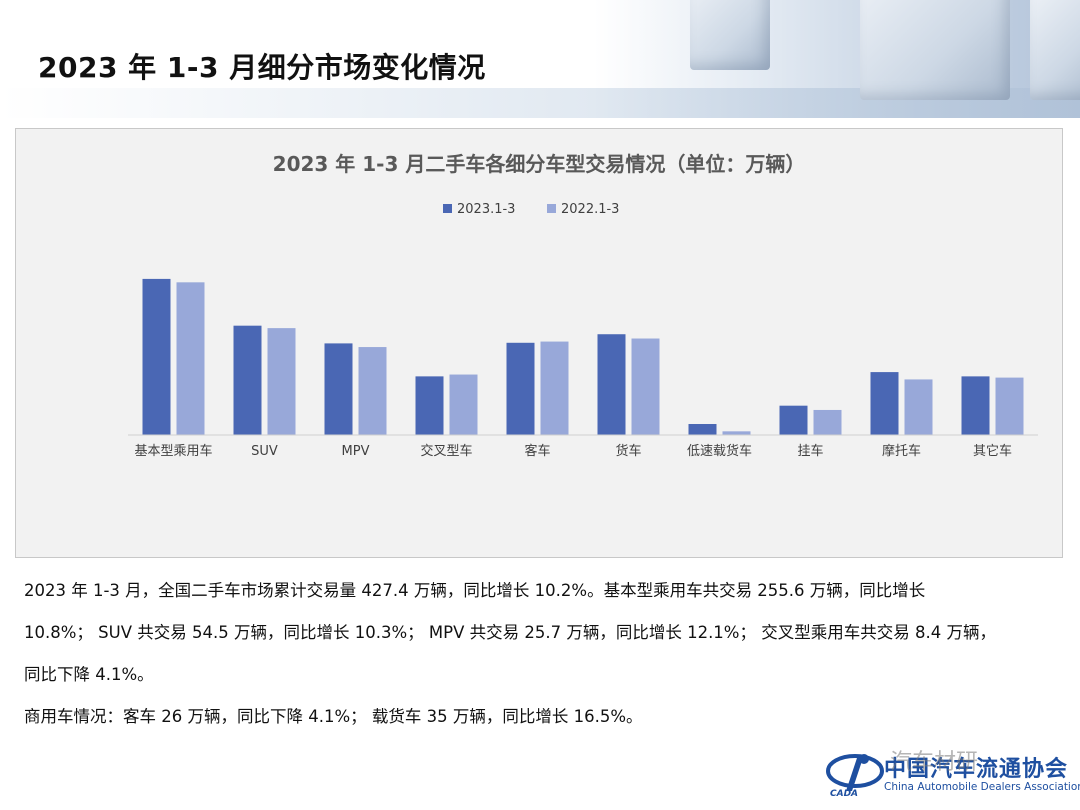 This screenshot has width=1080, height=810. Describe the element at coordinates (446, 451) in the screenshot. I see `x-tick-label: 交叉型车` at that location.